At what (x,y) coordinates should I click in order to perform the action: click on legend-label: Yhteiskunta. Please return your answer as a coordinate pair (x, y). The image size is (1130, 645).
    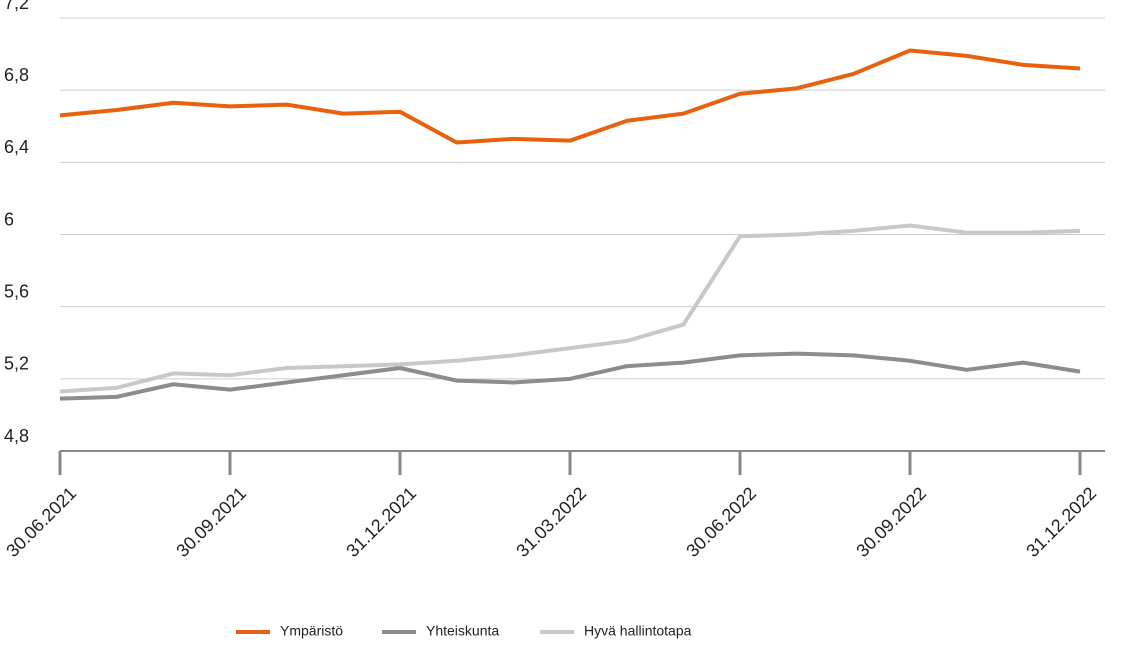
    Looking at the image, I should click on (462, 631).